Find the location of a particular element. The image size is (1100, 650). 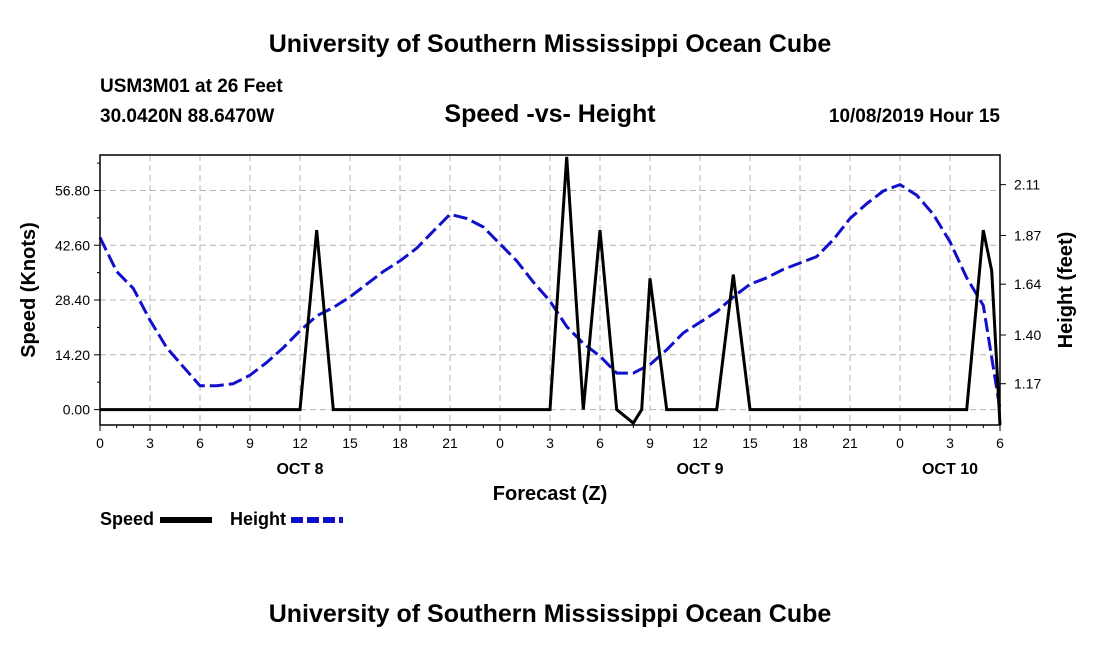

date-label: OCT 8 is located at coordinates (299, 469).